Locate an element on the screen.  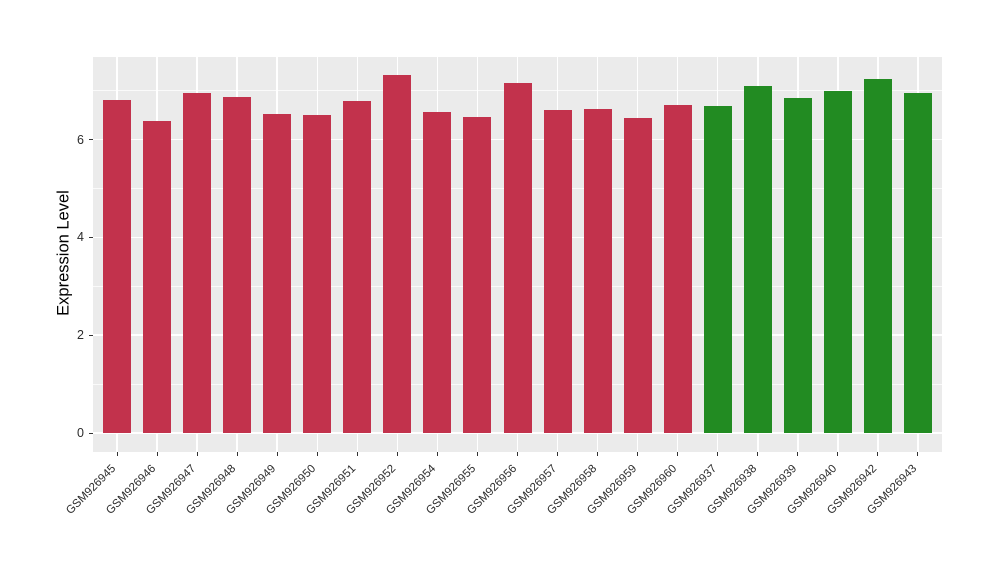
x-tick-label: GSM926954 is located at coordinates (411, 489).